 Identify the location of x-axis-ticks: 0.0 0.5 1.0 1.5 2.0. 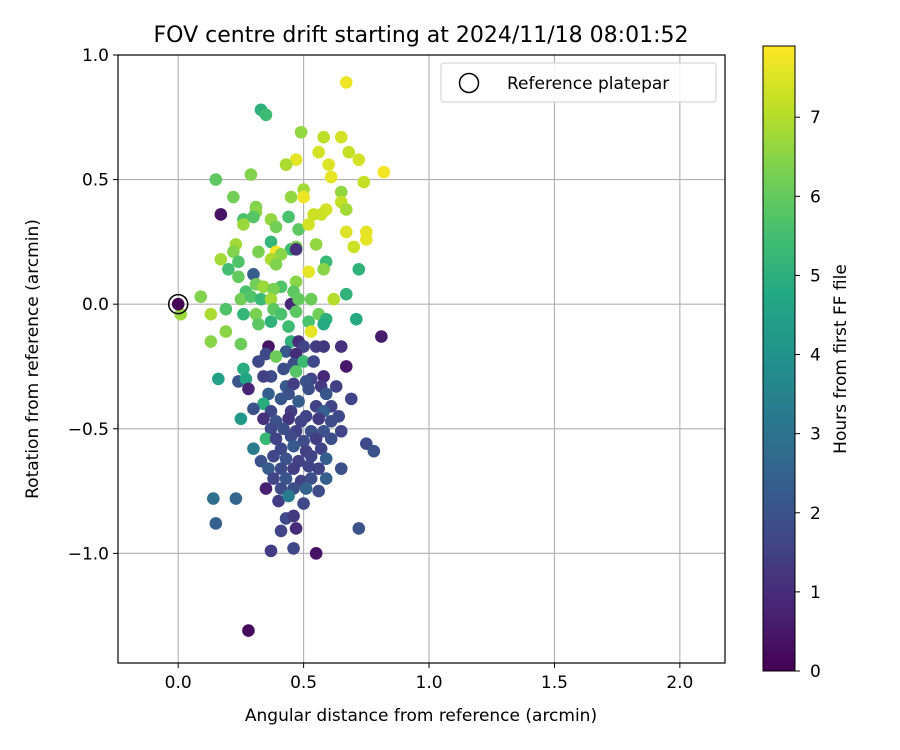
(429, 678).